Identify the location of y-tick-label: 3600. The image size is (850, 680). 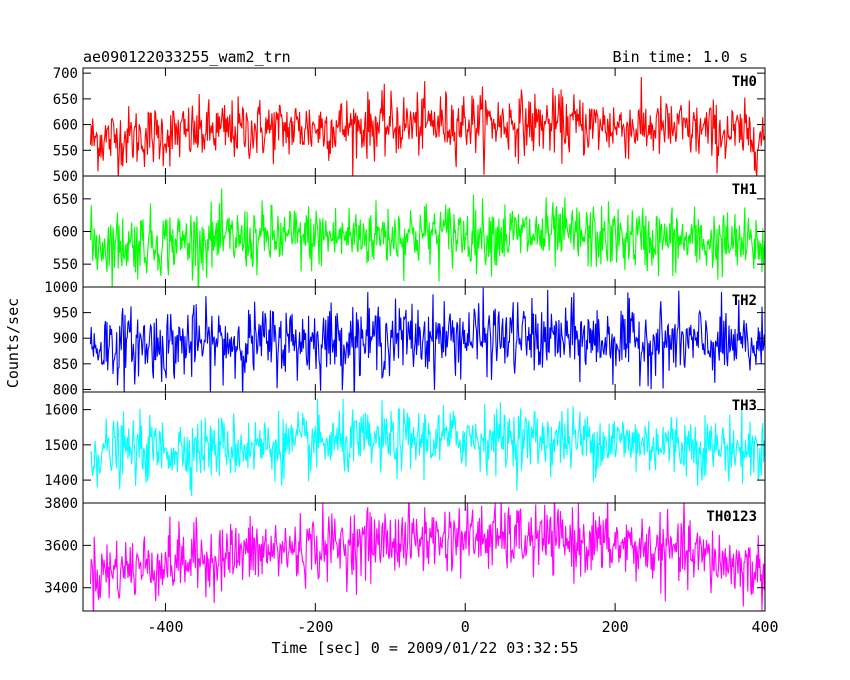
(61, 546).